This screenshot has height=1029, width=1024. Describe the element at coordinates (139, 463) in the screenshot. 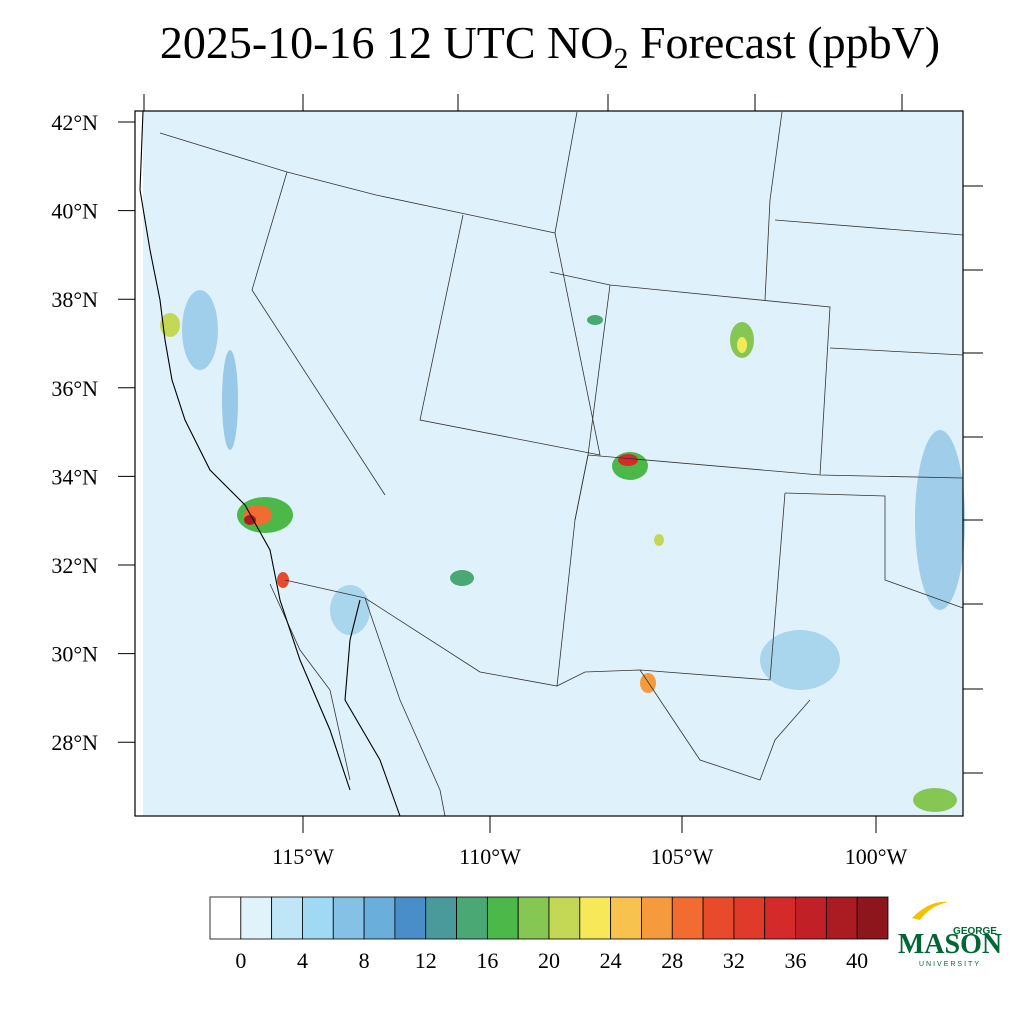

I see `ocean-edge` at that location.